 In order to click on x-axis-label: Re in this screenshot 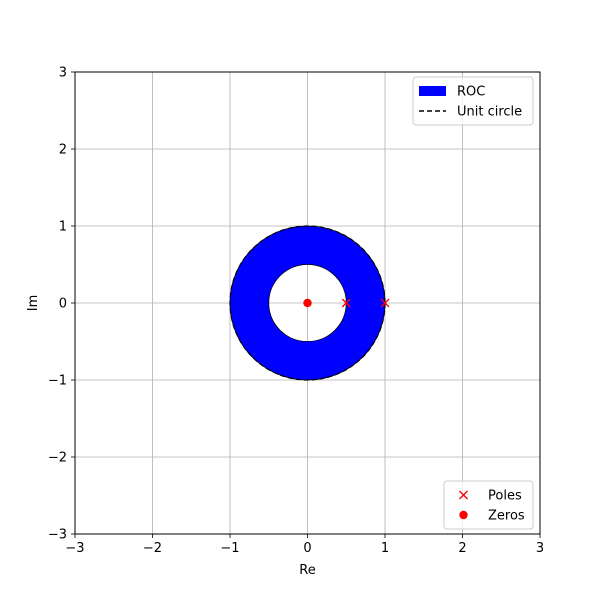, I will do `click(307, 570)`.